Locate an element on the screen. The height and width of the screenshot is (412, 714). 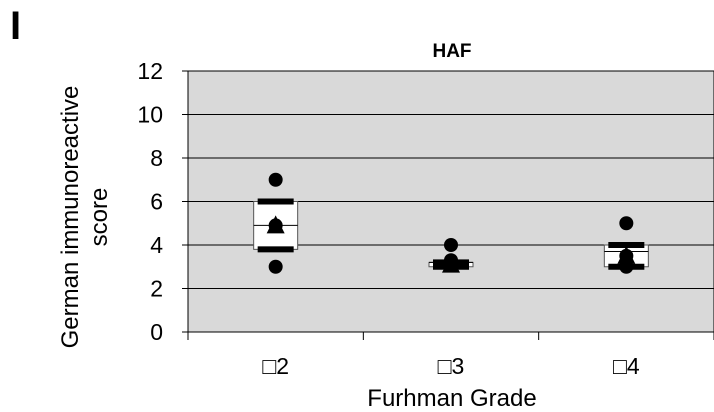
y-tick-label: 6 is located at coordinates (156, 202).